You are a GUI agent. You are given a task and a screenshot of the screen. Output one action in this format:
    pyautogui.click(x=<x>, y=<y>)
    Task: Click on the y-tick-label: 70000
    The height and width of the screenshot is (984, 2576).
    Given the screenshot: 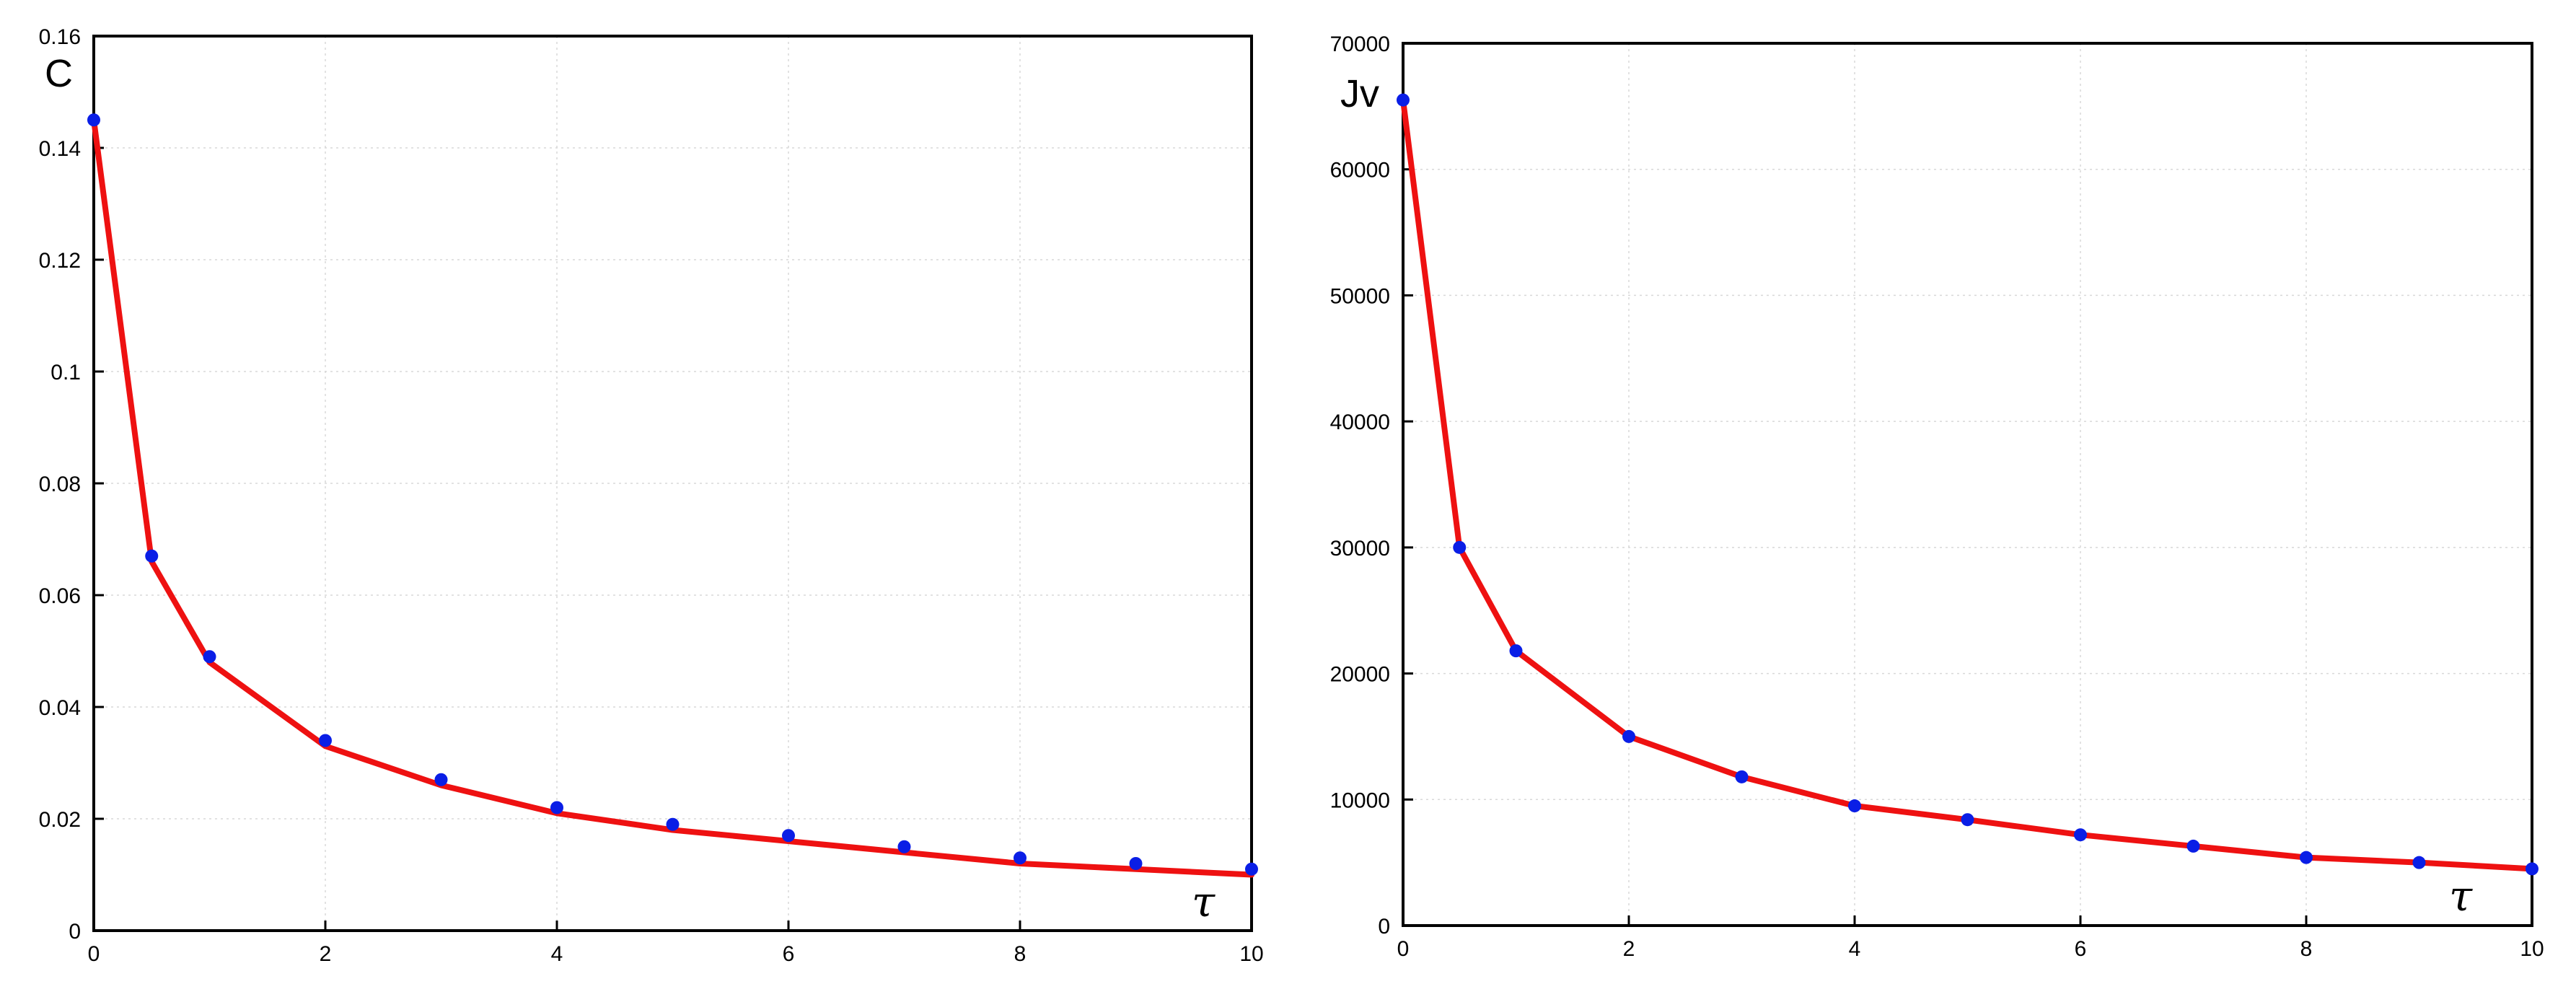 What is the action you would take?
    pyautogui.click(x=1360, y=44)
    